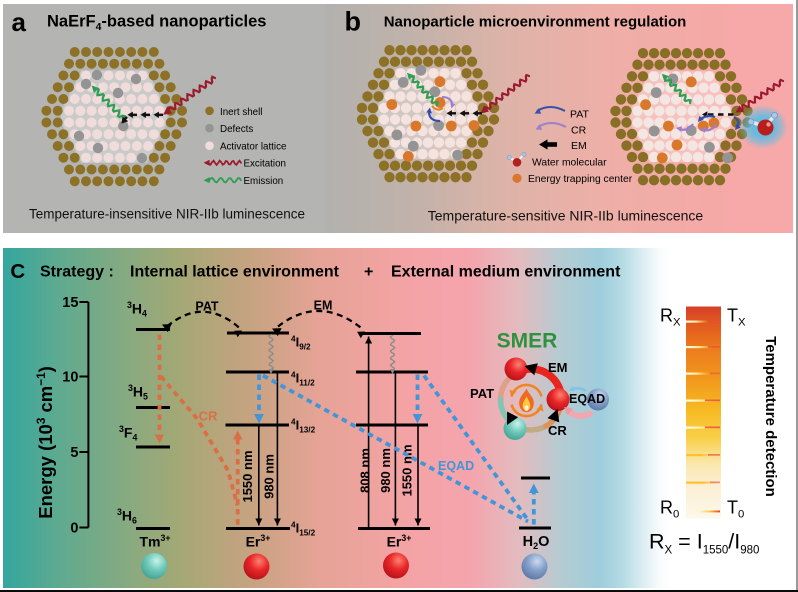 Image resolution: width=798 pixels, height=592 pixels. Describe the element at coordinates (19, 22) in the screenshot. I see `svg-text: a` at that location.